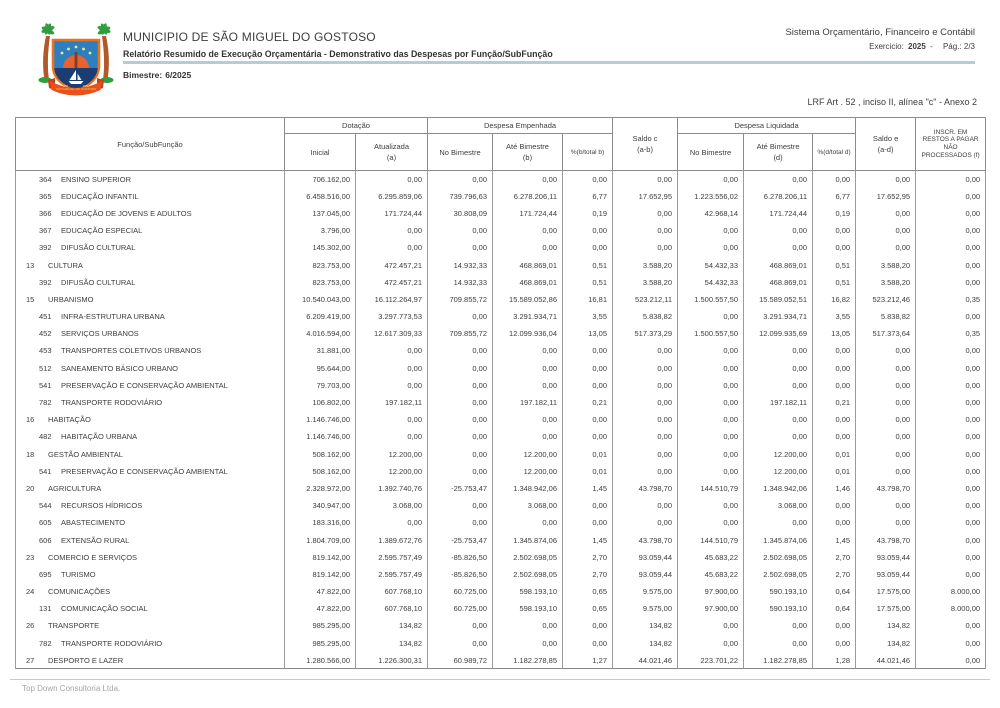 Image resolution: width=1000 pixels, height=708 pixels. What do you see at coordinates (460, 540) in the screenshot?
I see `cell-empenhada-no-bimestre: -25.753,47` at bounding box center [460, 540].